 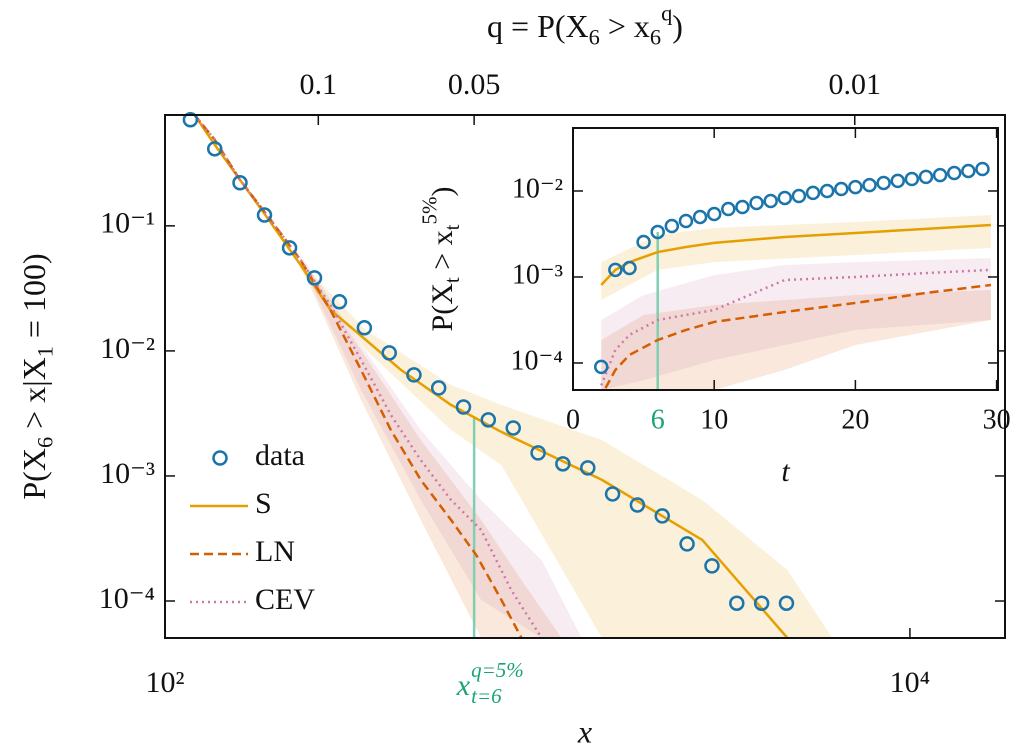 I want to click on x-tick-label: 0, so click(x=573, y=419).